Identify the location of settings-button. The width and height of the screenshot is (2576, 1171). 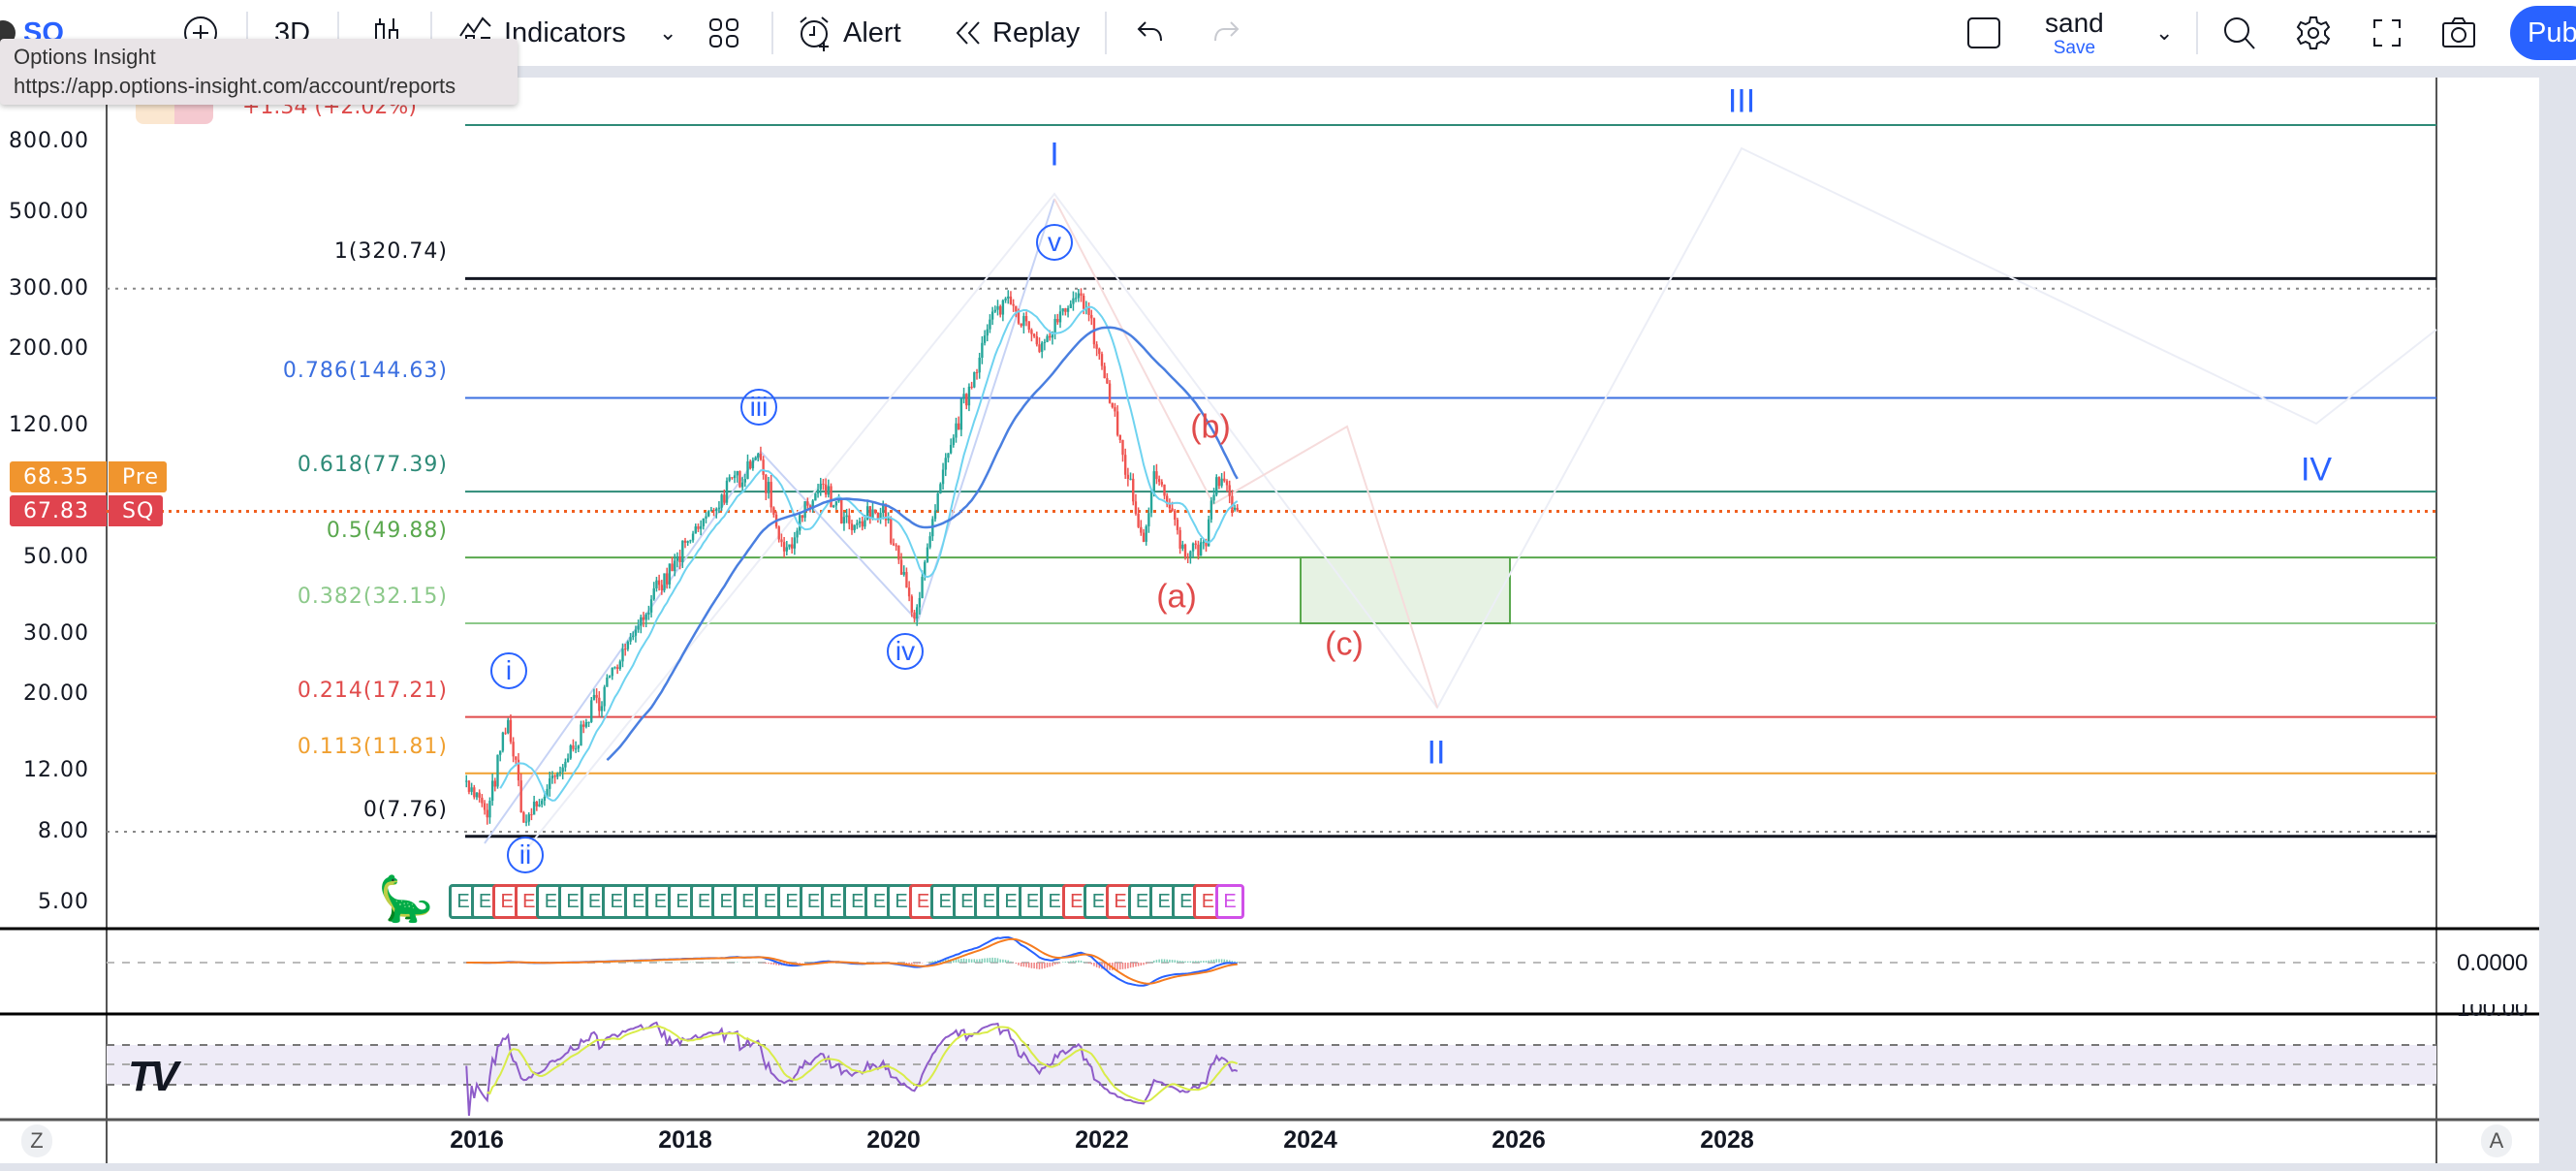
(2313, 33).